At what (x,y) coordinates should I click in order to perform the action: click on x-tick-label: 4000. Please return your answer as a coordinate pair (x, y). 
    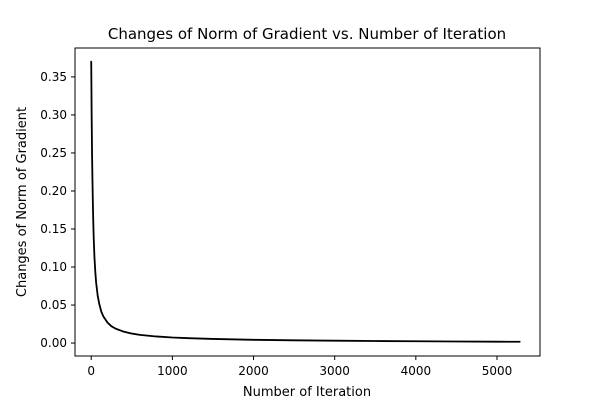
    Looking at the image, I should click on (416, 371).